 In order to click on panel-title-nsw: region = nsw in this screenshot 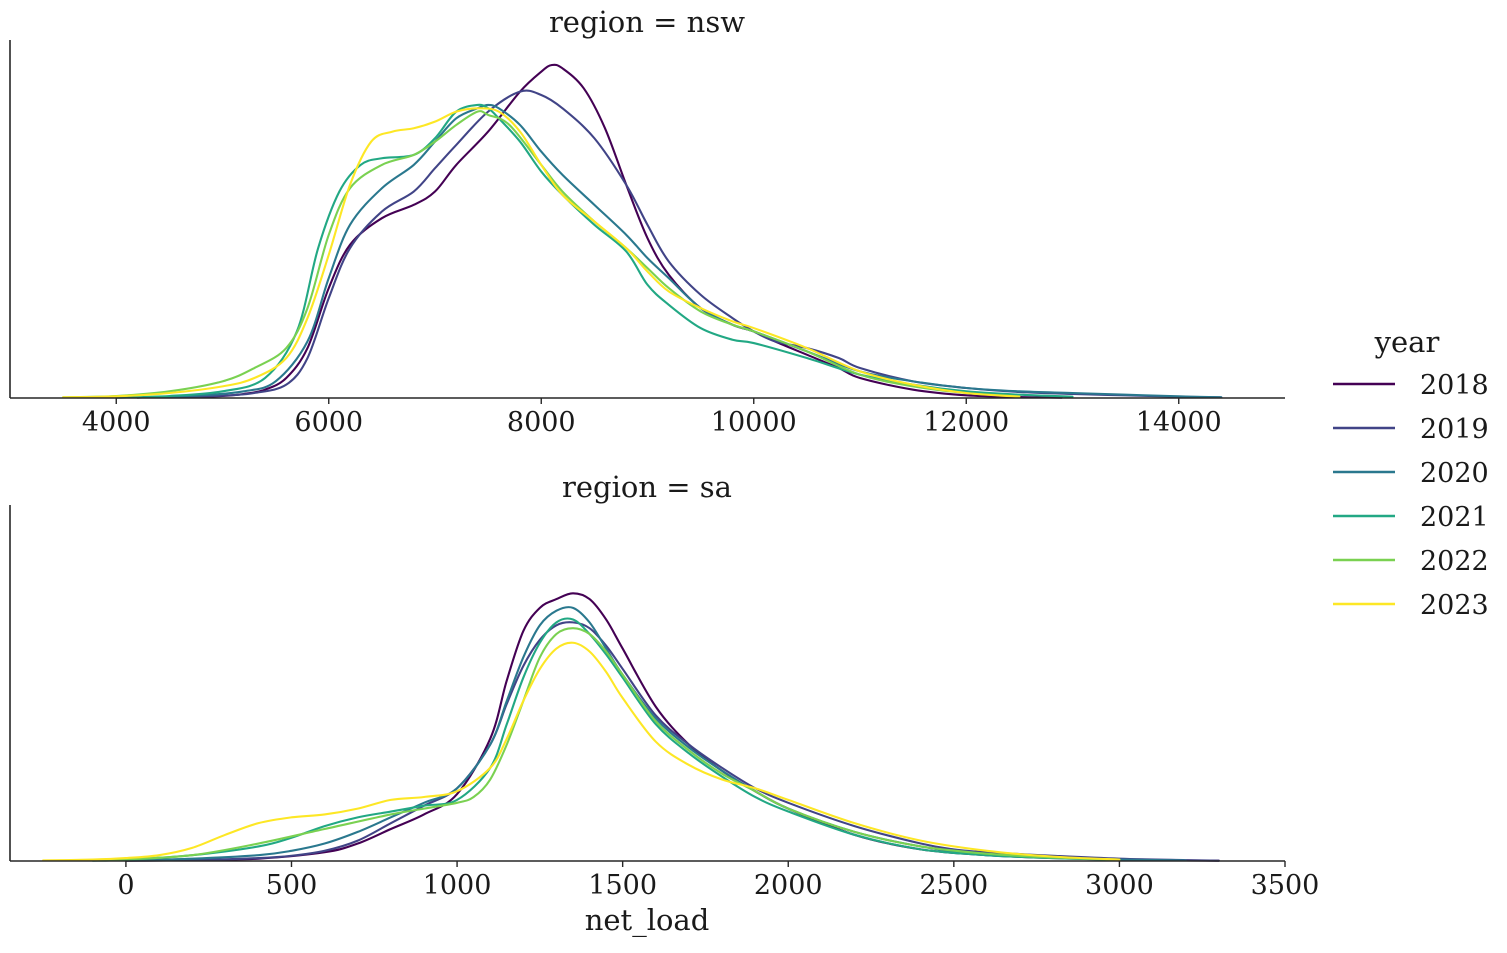, I will do `click(647, 22)`.